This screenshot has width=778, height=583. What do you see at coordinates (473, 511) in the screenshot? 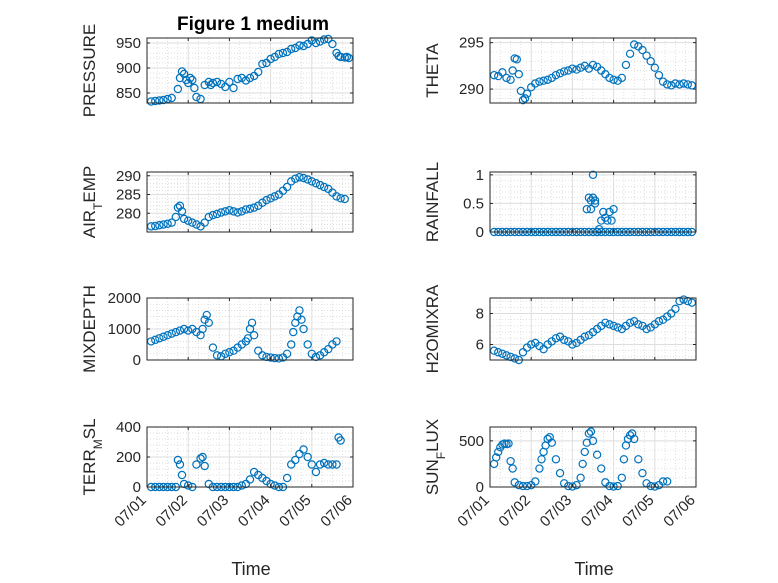
I see `x-tick-label: 07/01` at bounding box center [473, 511].